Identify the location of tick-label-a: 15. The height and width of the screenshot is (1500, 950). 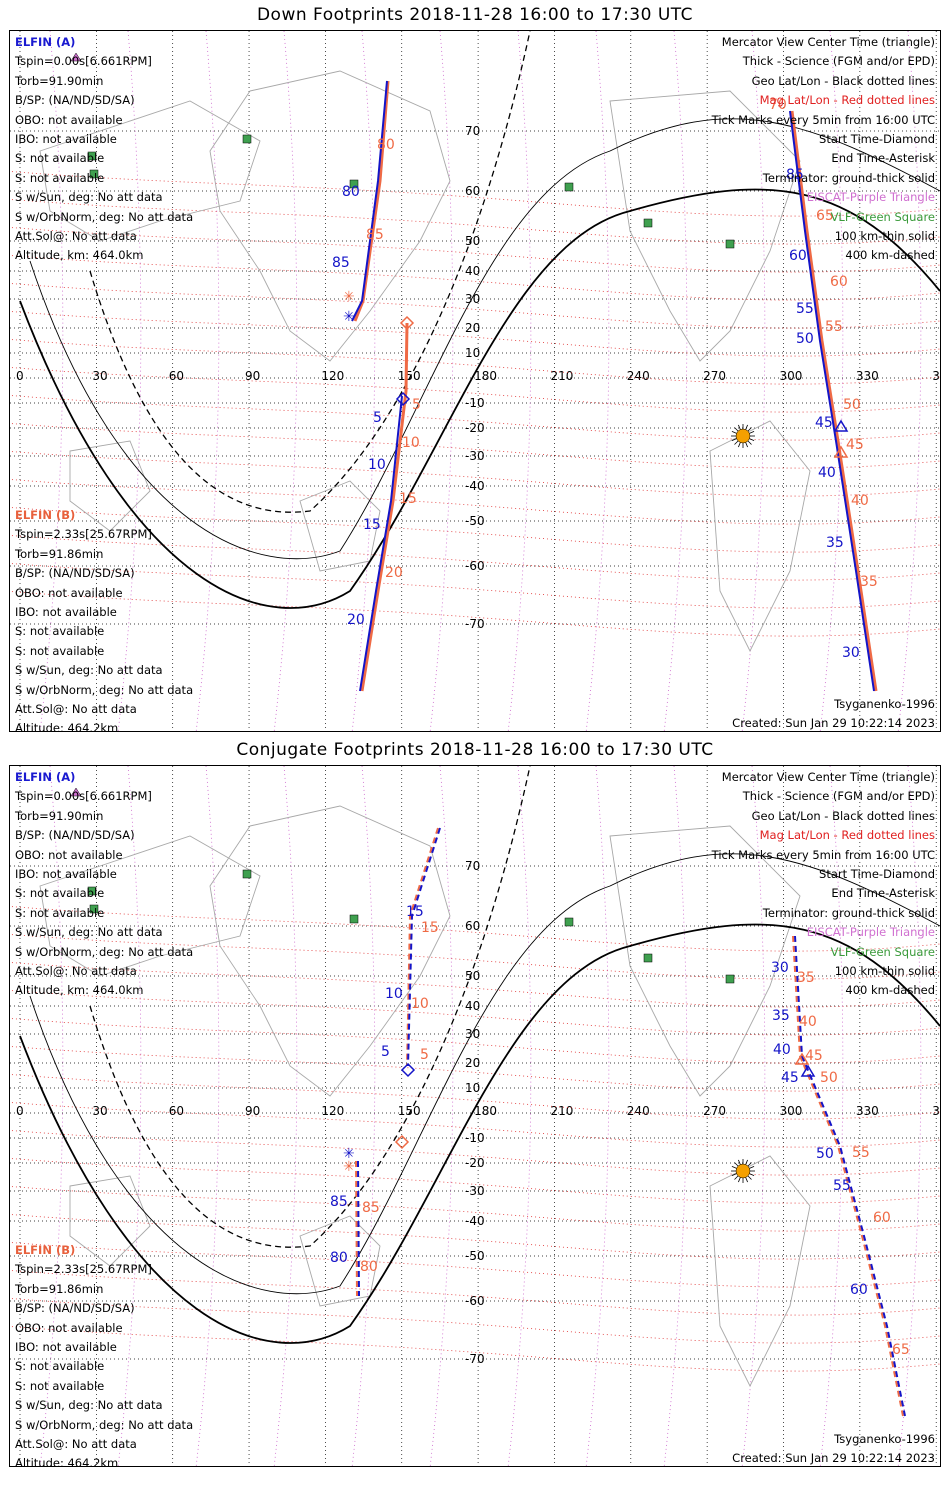
(372, 525).